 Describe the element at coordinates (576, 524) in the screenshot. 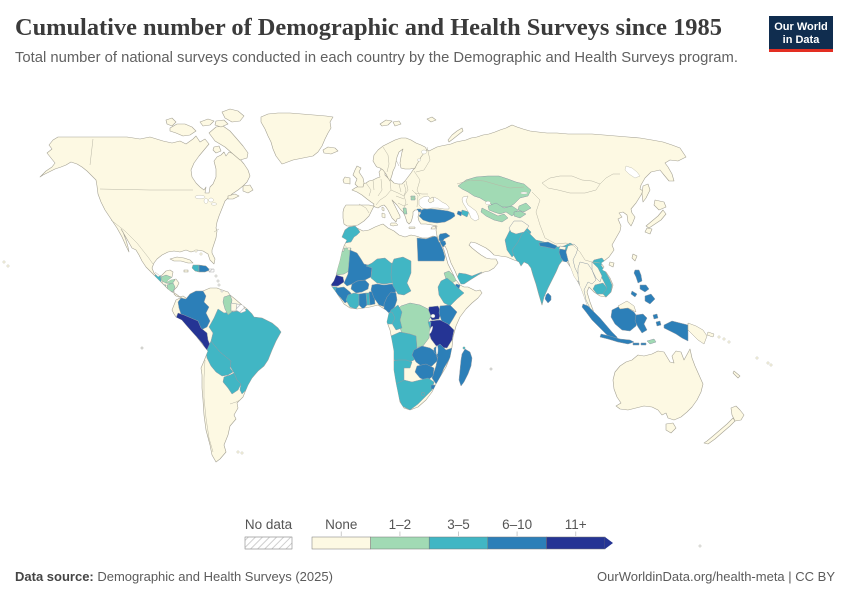

I see `svg-text: 11+` at that location.